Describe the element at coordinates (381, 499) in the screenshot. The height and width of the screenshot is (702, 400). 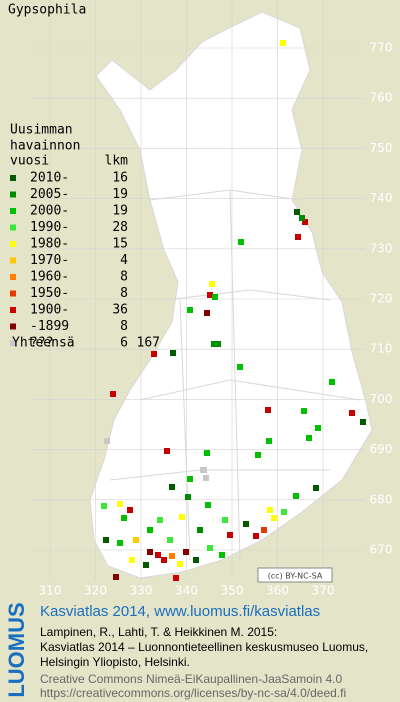
I see `y-tick-label: 680` at that location.